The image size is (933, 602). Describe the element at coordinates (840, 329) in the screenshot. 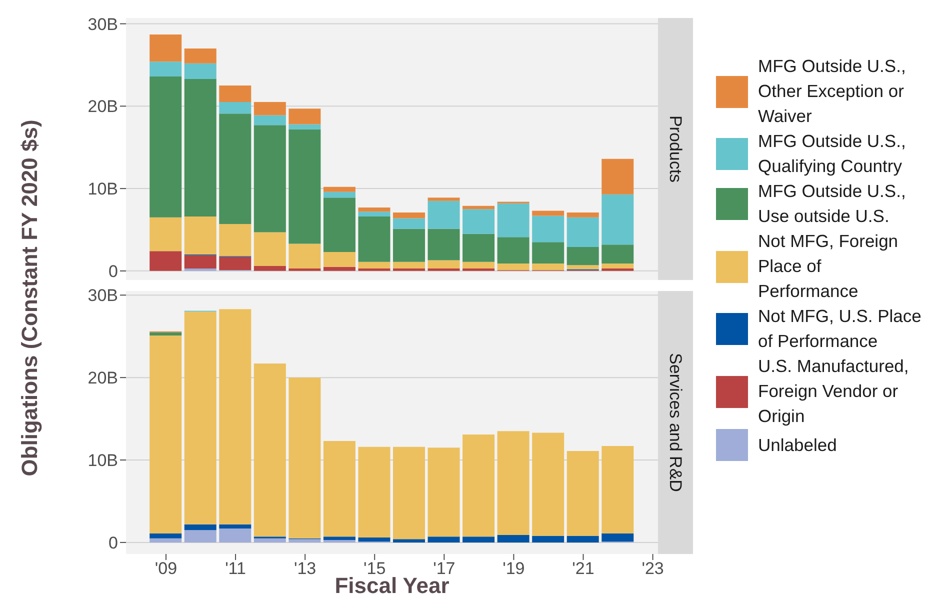

I see `legend-label: Not MFG, U.S. Place of Performance` at that location.